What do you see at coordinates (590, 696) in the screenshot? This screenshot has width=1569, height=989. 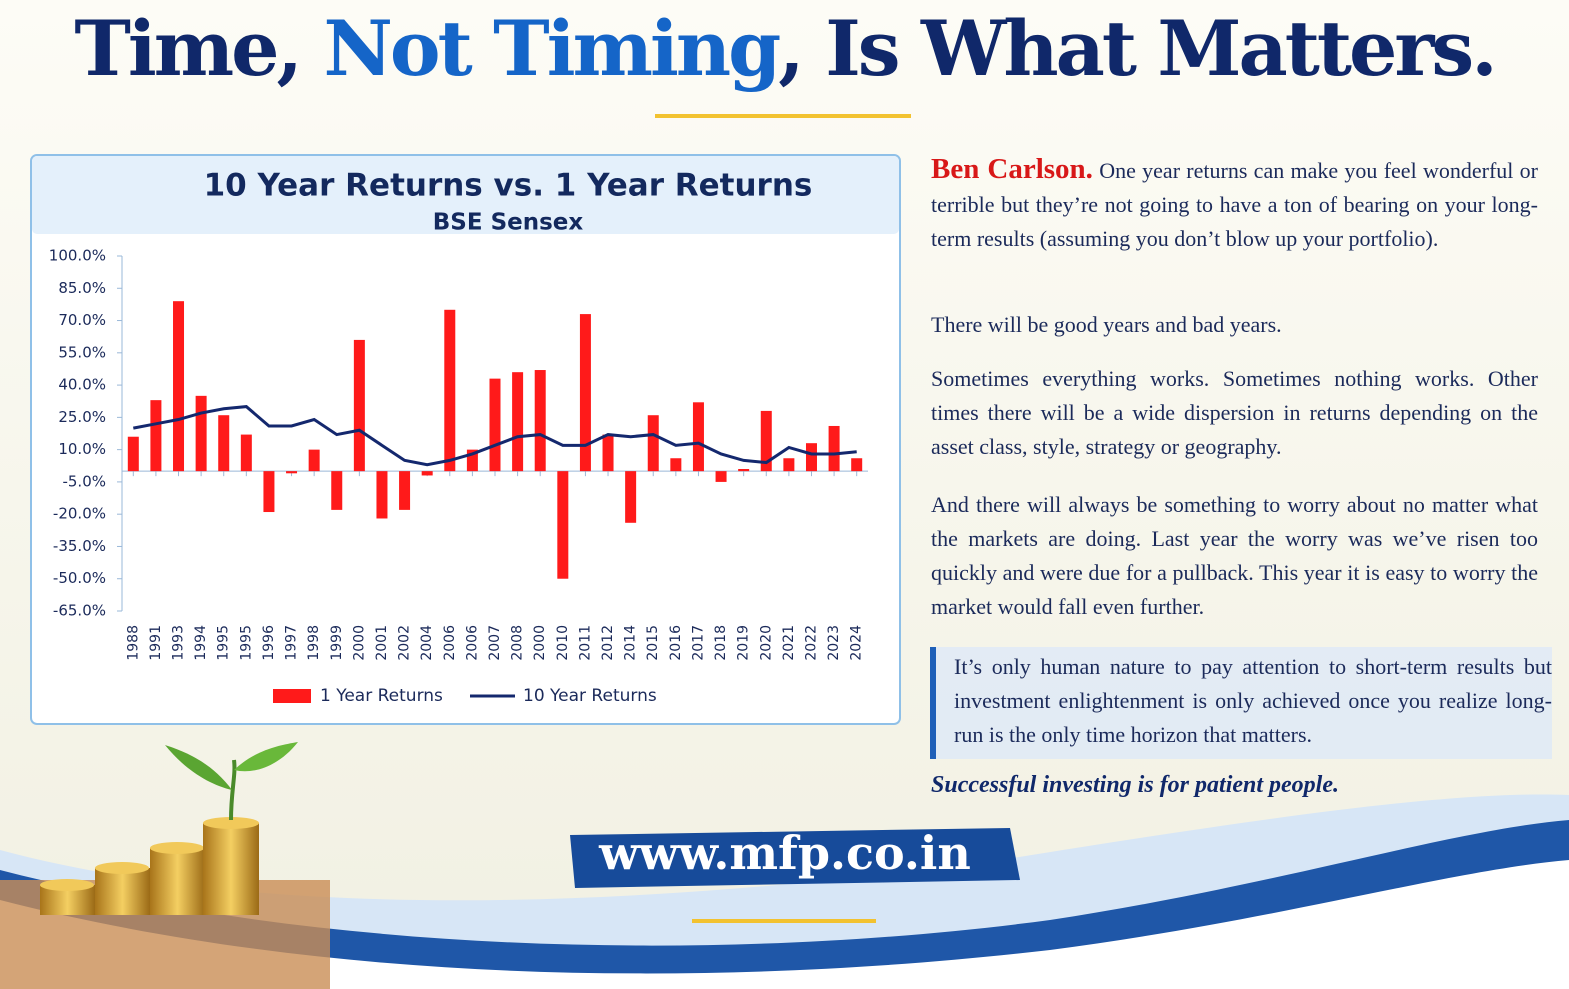 I see `legend-label: 10 Year Returns` at bounding box center [590, 696].